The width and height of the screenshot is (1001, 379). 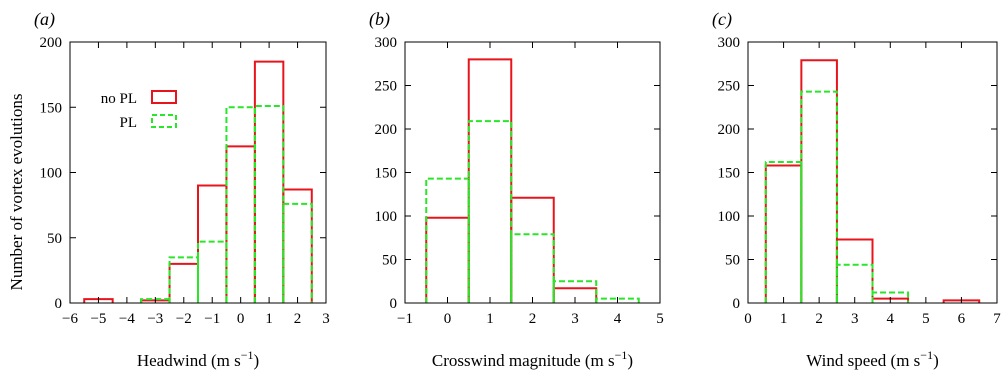 I want to click on x-axis-label: Wind speed (m s−1), so click(x=872, y=359).